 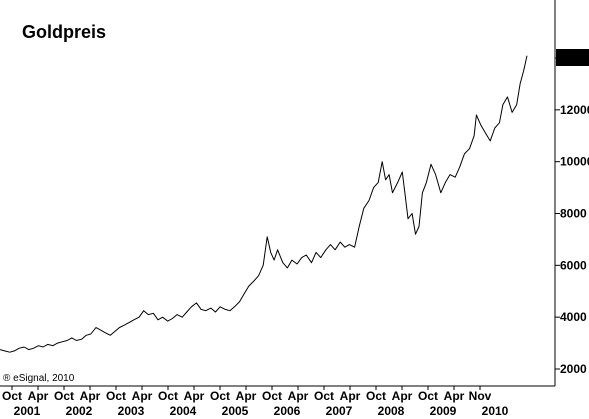 What do you see at coordinates (495, 411) in the screenshot?
I see `x-year-label: 2010` at bounding box center [495, 411].